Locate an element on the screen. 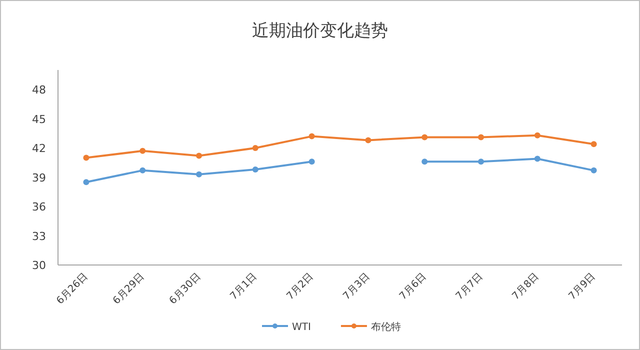  x-tick-label: 7月8日 is located at coordinates (526, 286).